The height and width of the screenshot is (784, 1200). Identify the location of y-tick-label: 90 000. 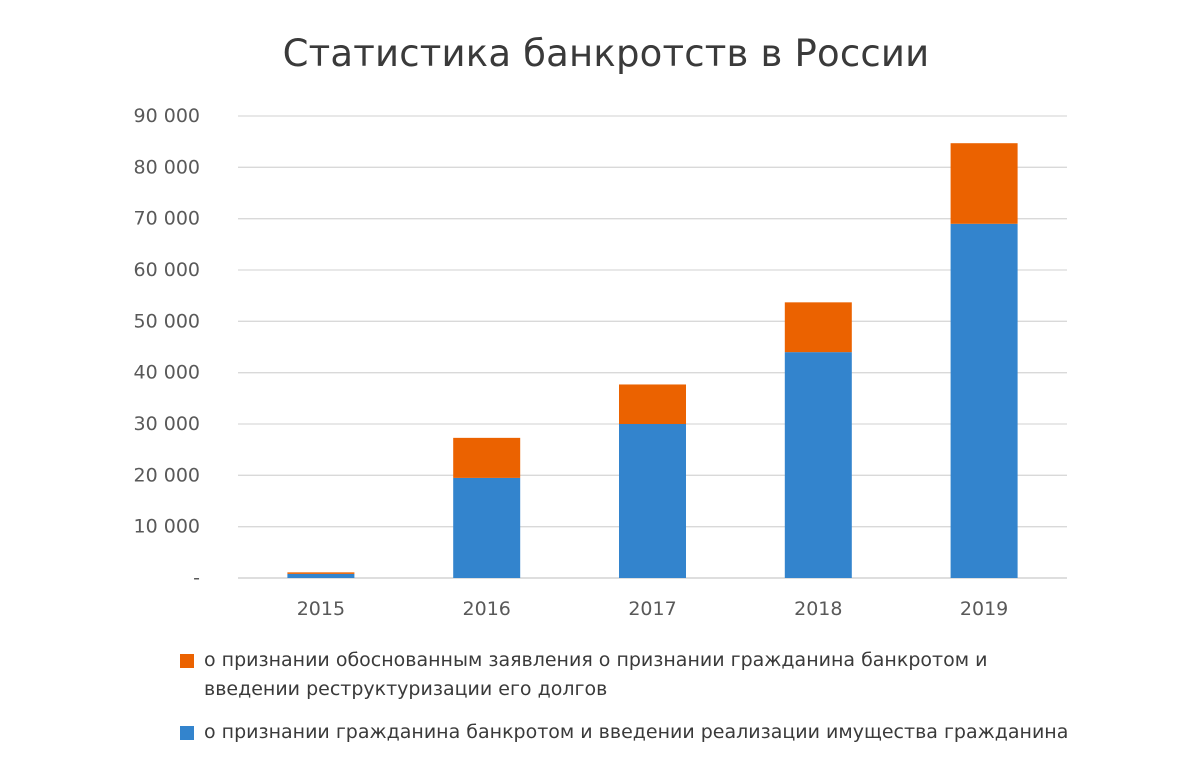
(167, 116).